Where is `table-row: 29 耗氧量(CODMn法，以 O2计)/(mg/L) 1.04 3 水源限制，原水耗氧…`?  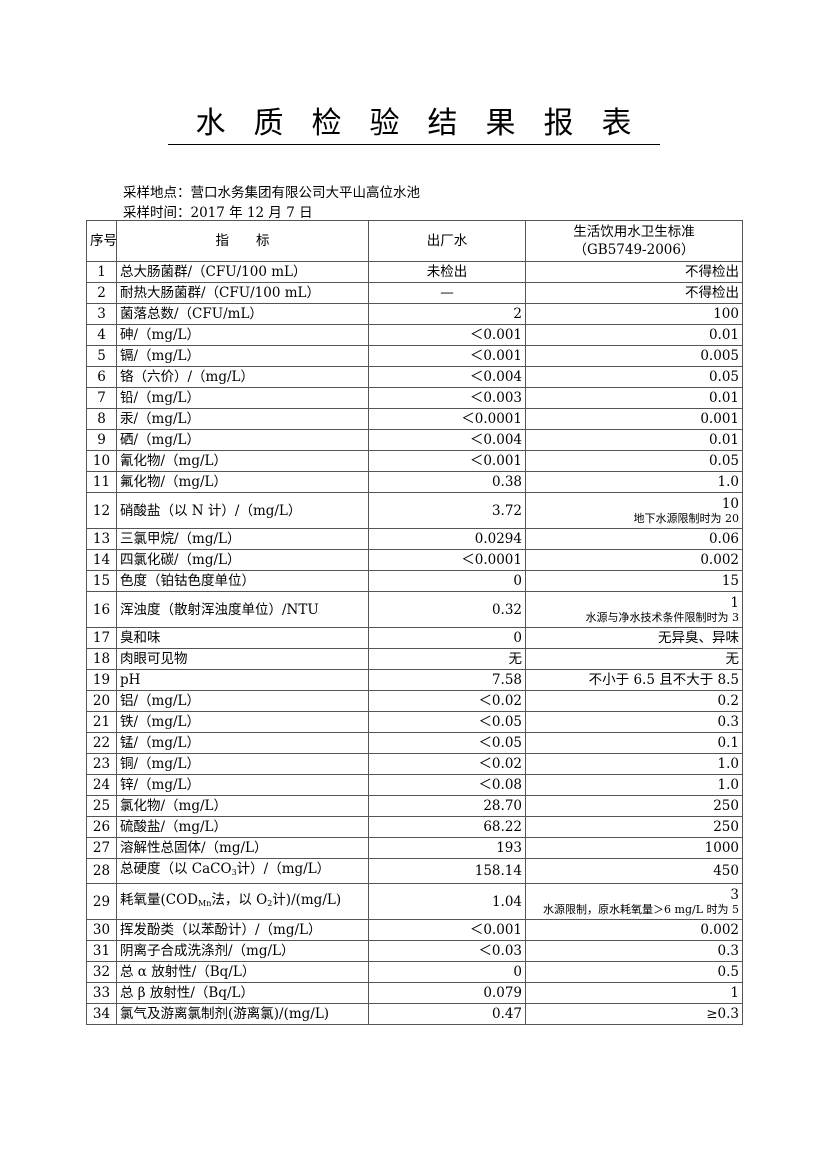 table-row: 29 耗氧量(CODMn法，以 O2计)/(mg/L) 1.04 3 水源限制，原水耗氧… is located at coordinates (414, 901).